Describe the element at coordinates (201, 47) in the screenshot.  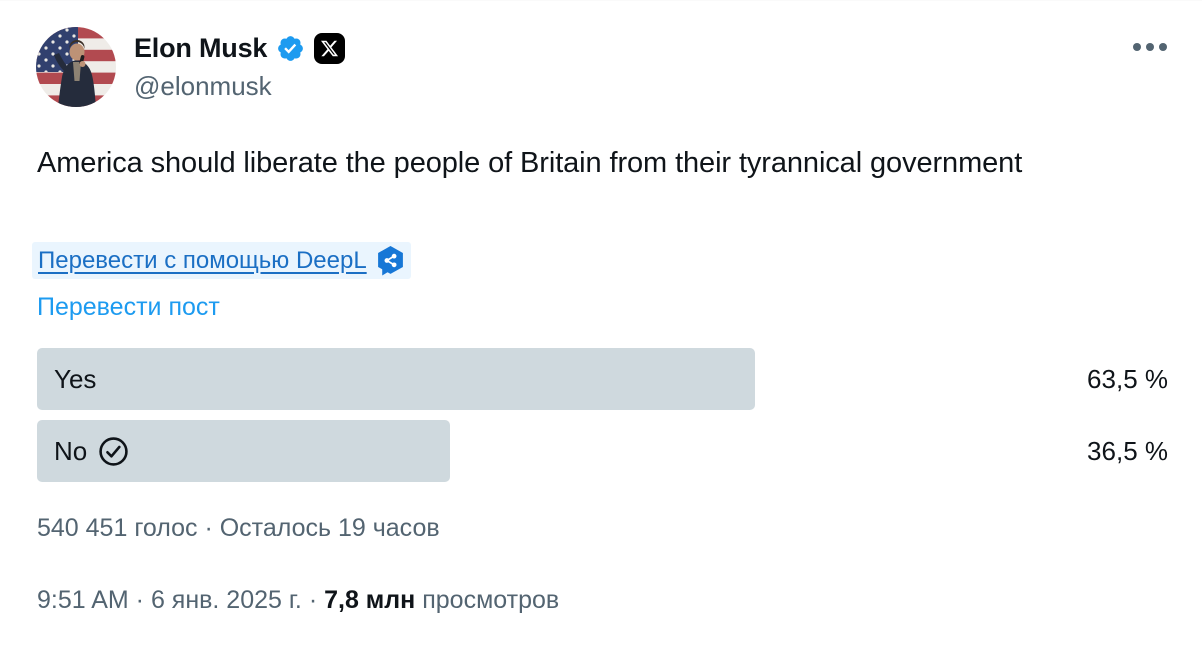
I see `display-name: Elon Musk` at that location.